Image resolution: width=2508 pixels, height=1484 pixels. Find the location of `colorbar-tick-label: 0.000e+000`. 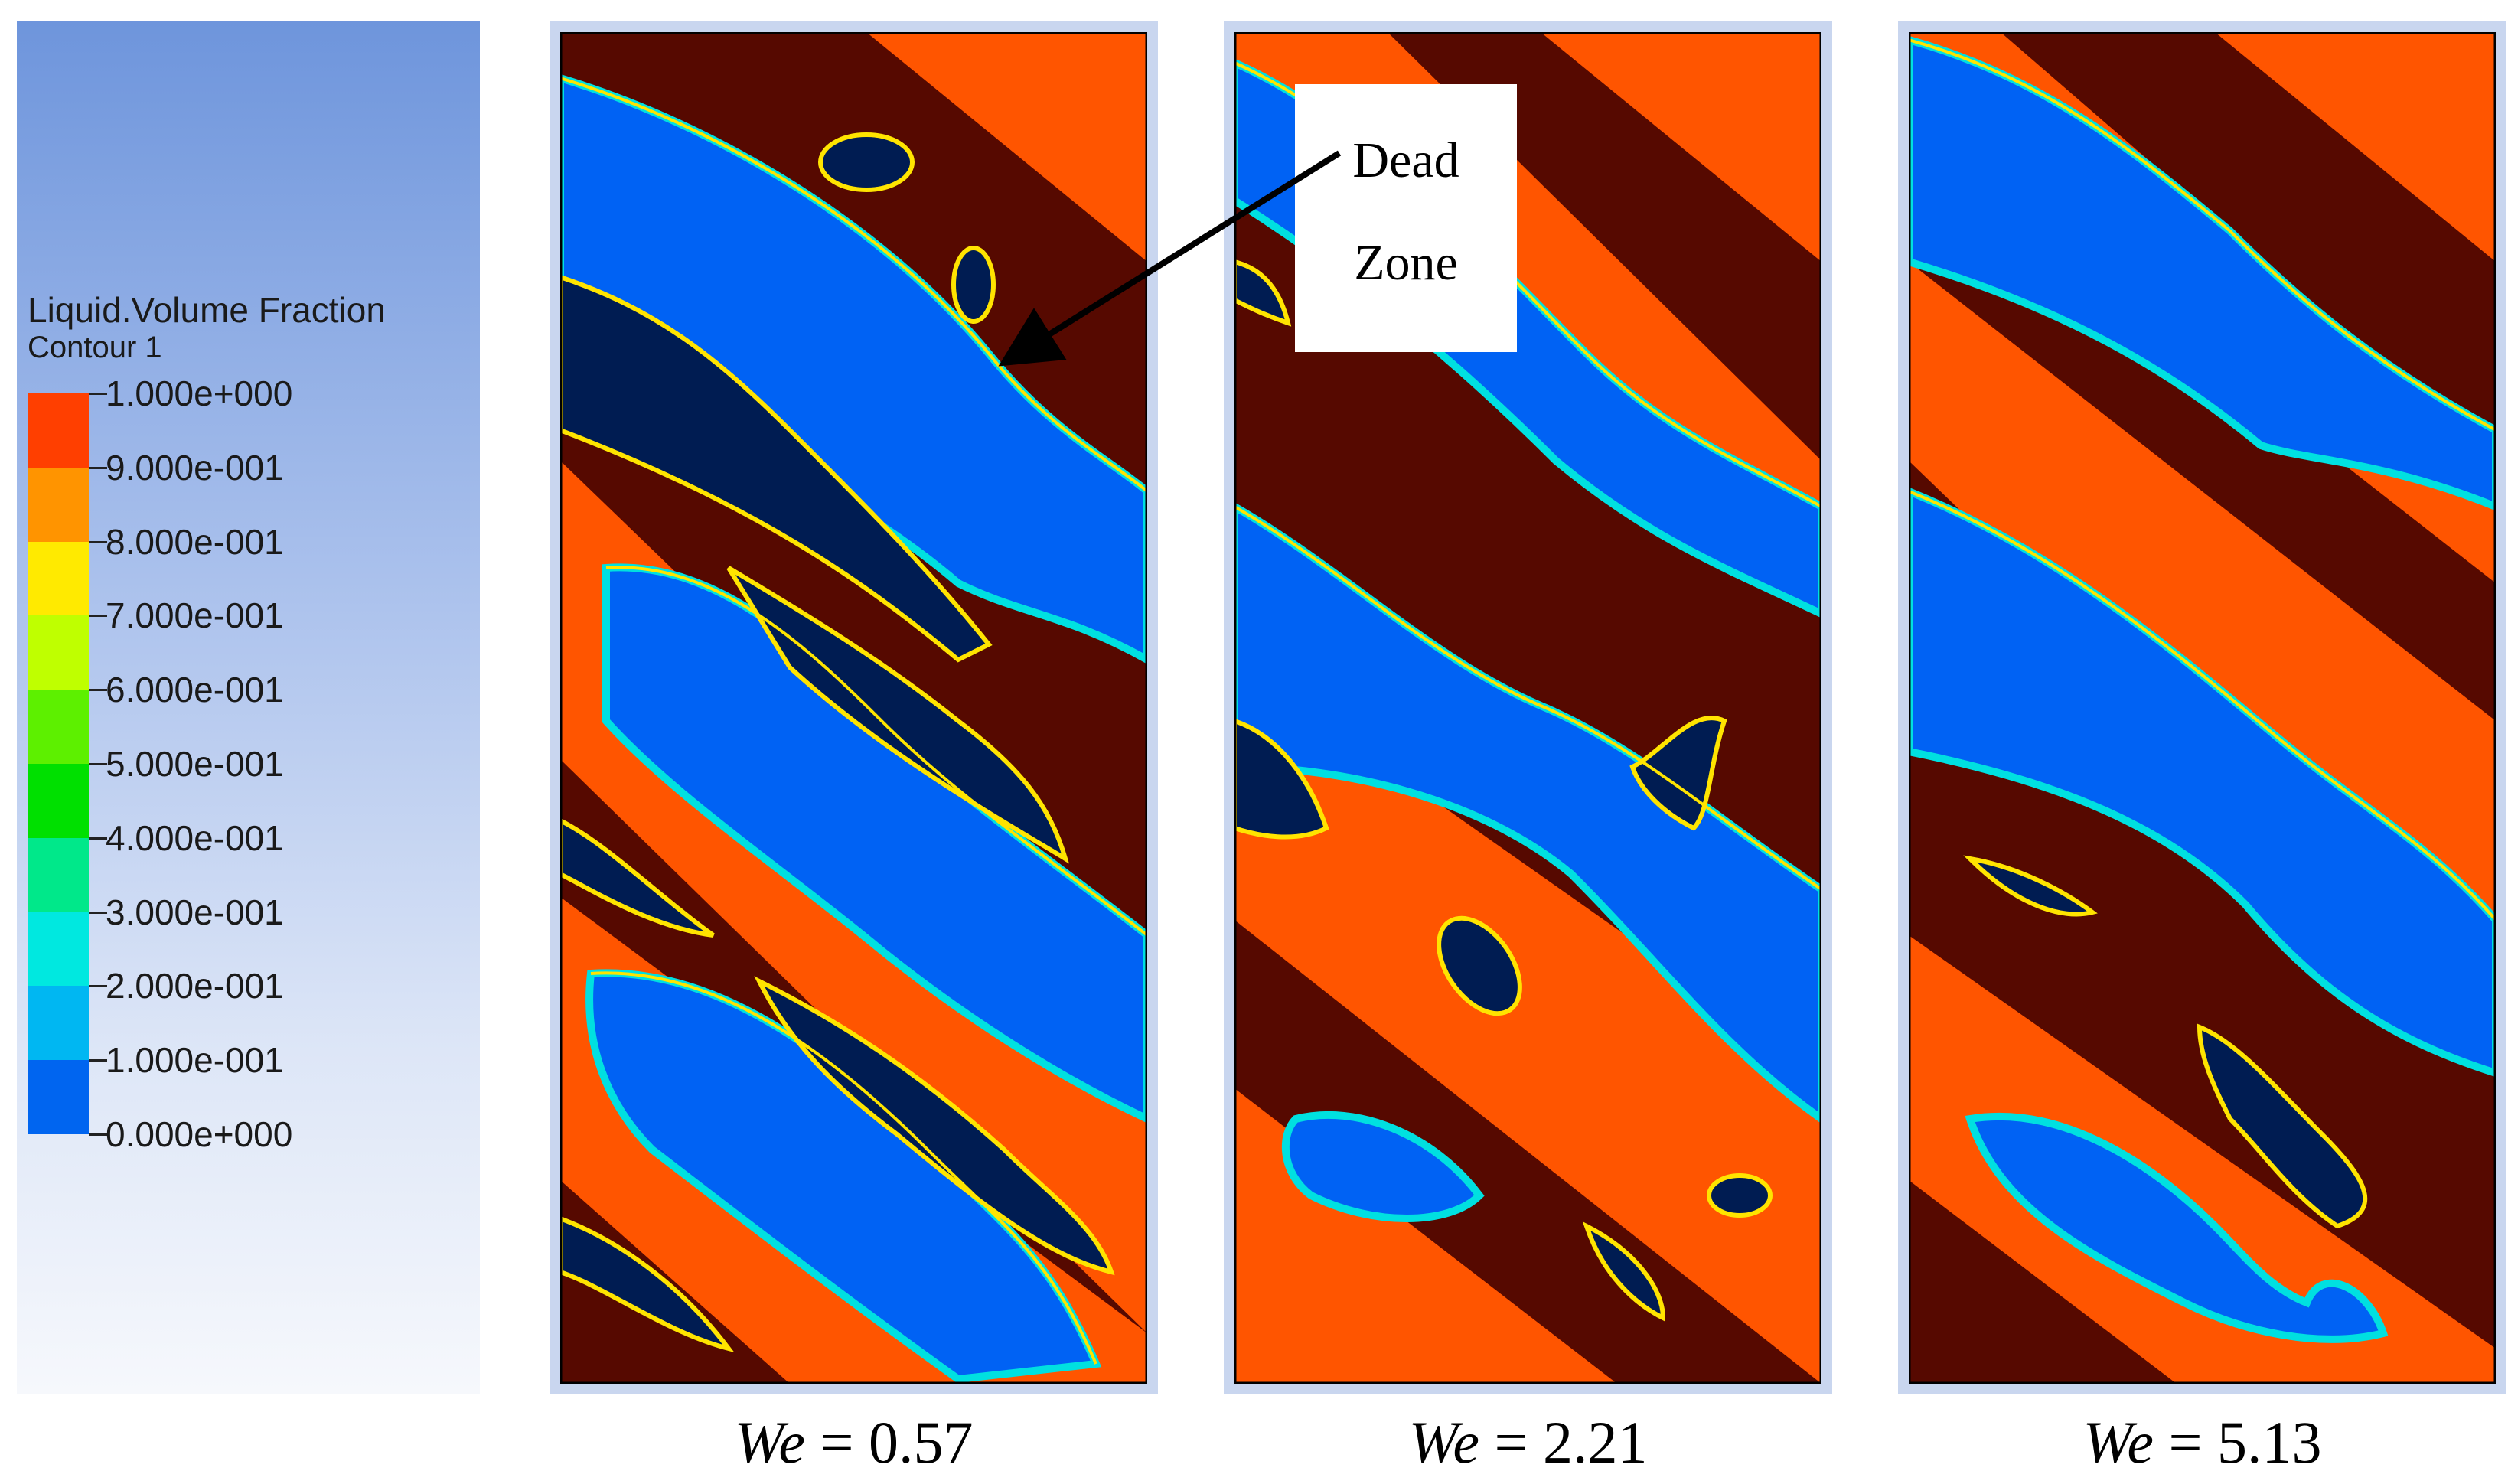

colorbar-tick-label: 0.000e+000 is located at coordinates (200, 1134).